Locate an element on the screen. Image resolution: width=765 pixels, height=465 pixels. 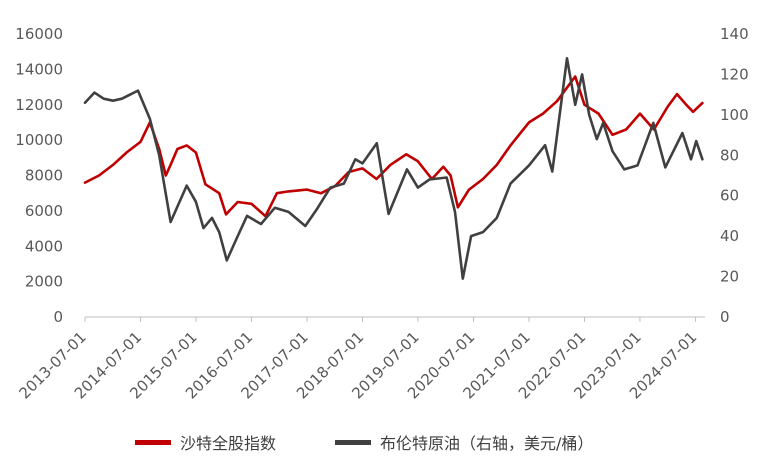
right-y-tick-label: 60 is located at coordinates (729, 196).